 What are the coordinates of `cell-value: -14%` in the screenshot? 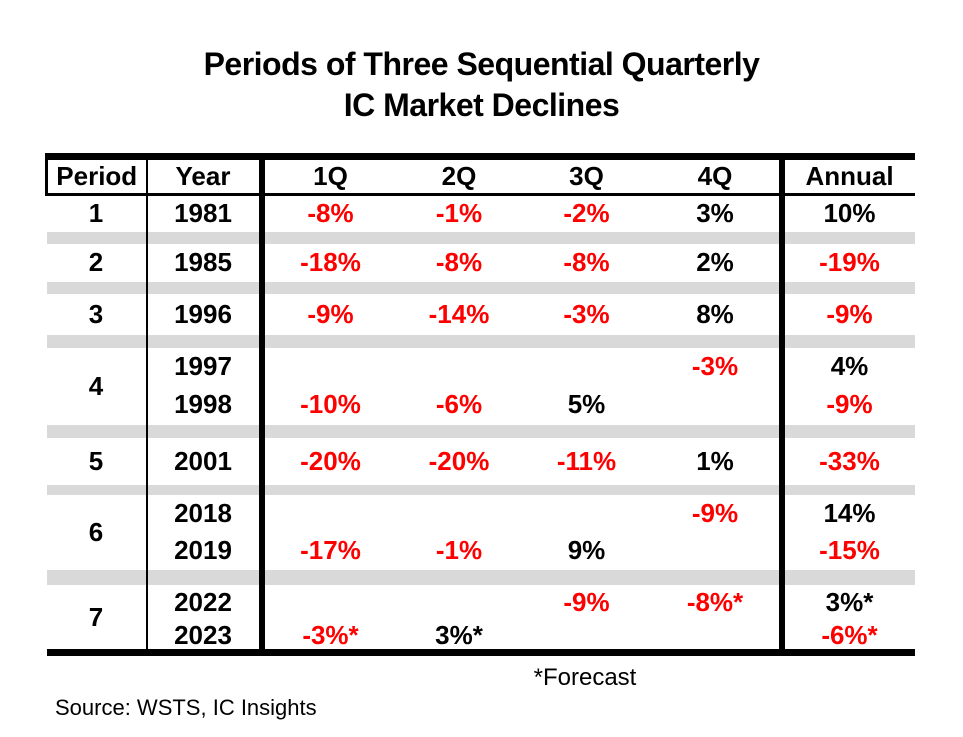 It's located at (459, 313).